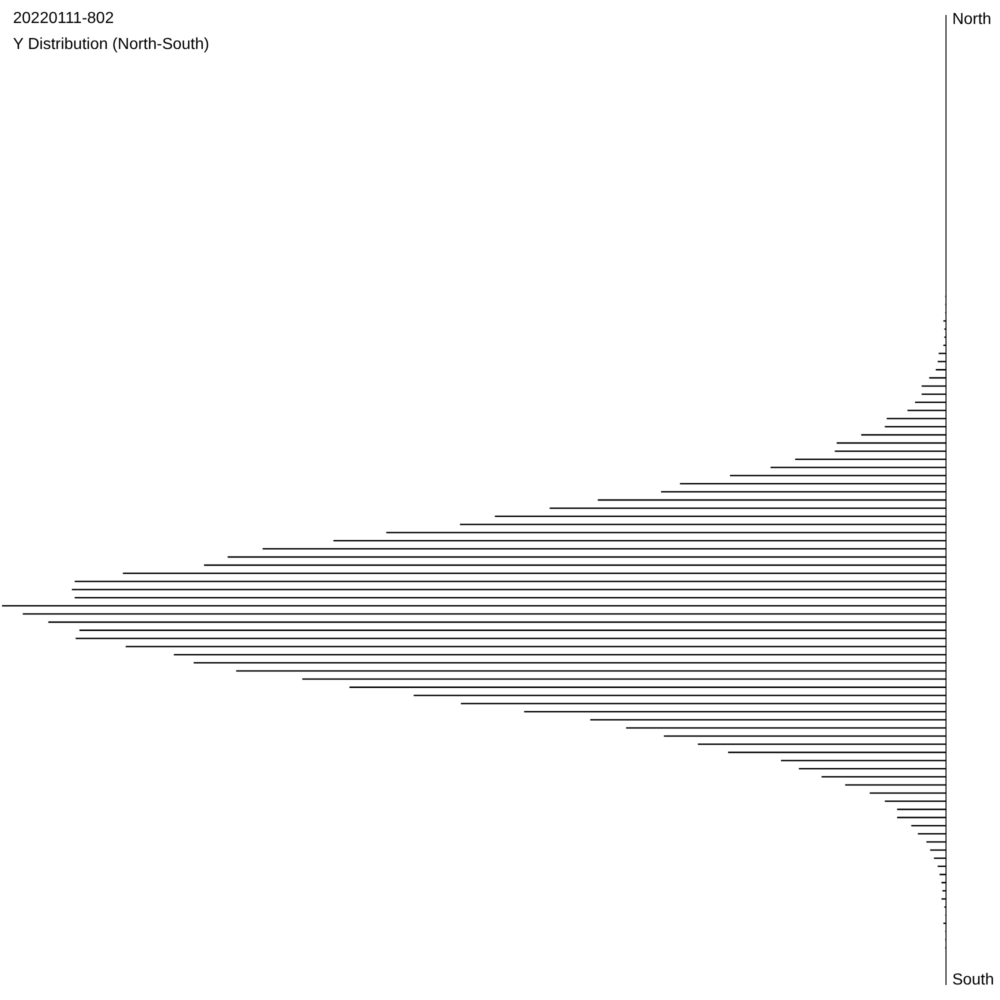 This screenshot has width=1000, height=1000. What do you see at coordinates (63, 19) in the screenshot?
I see `chart-title: 20220111-802` at bounding box center [63, 19].